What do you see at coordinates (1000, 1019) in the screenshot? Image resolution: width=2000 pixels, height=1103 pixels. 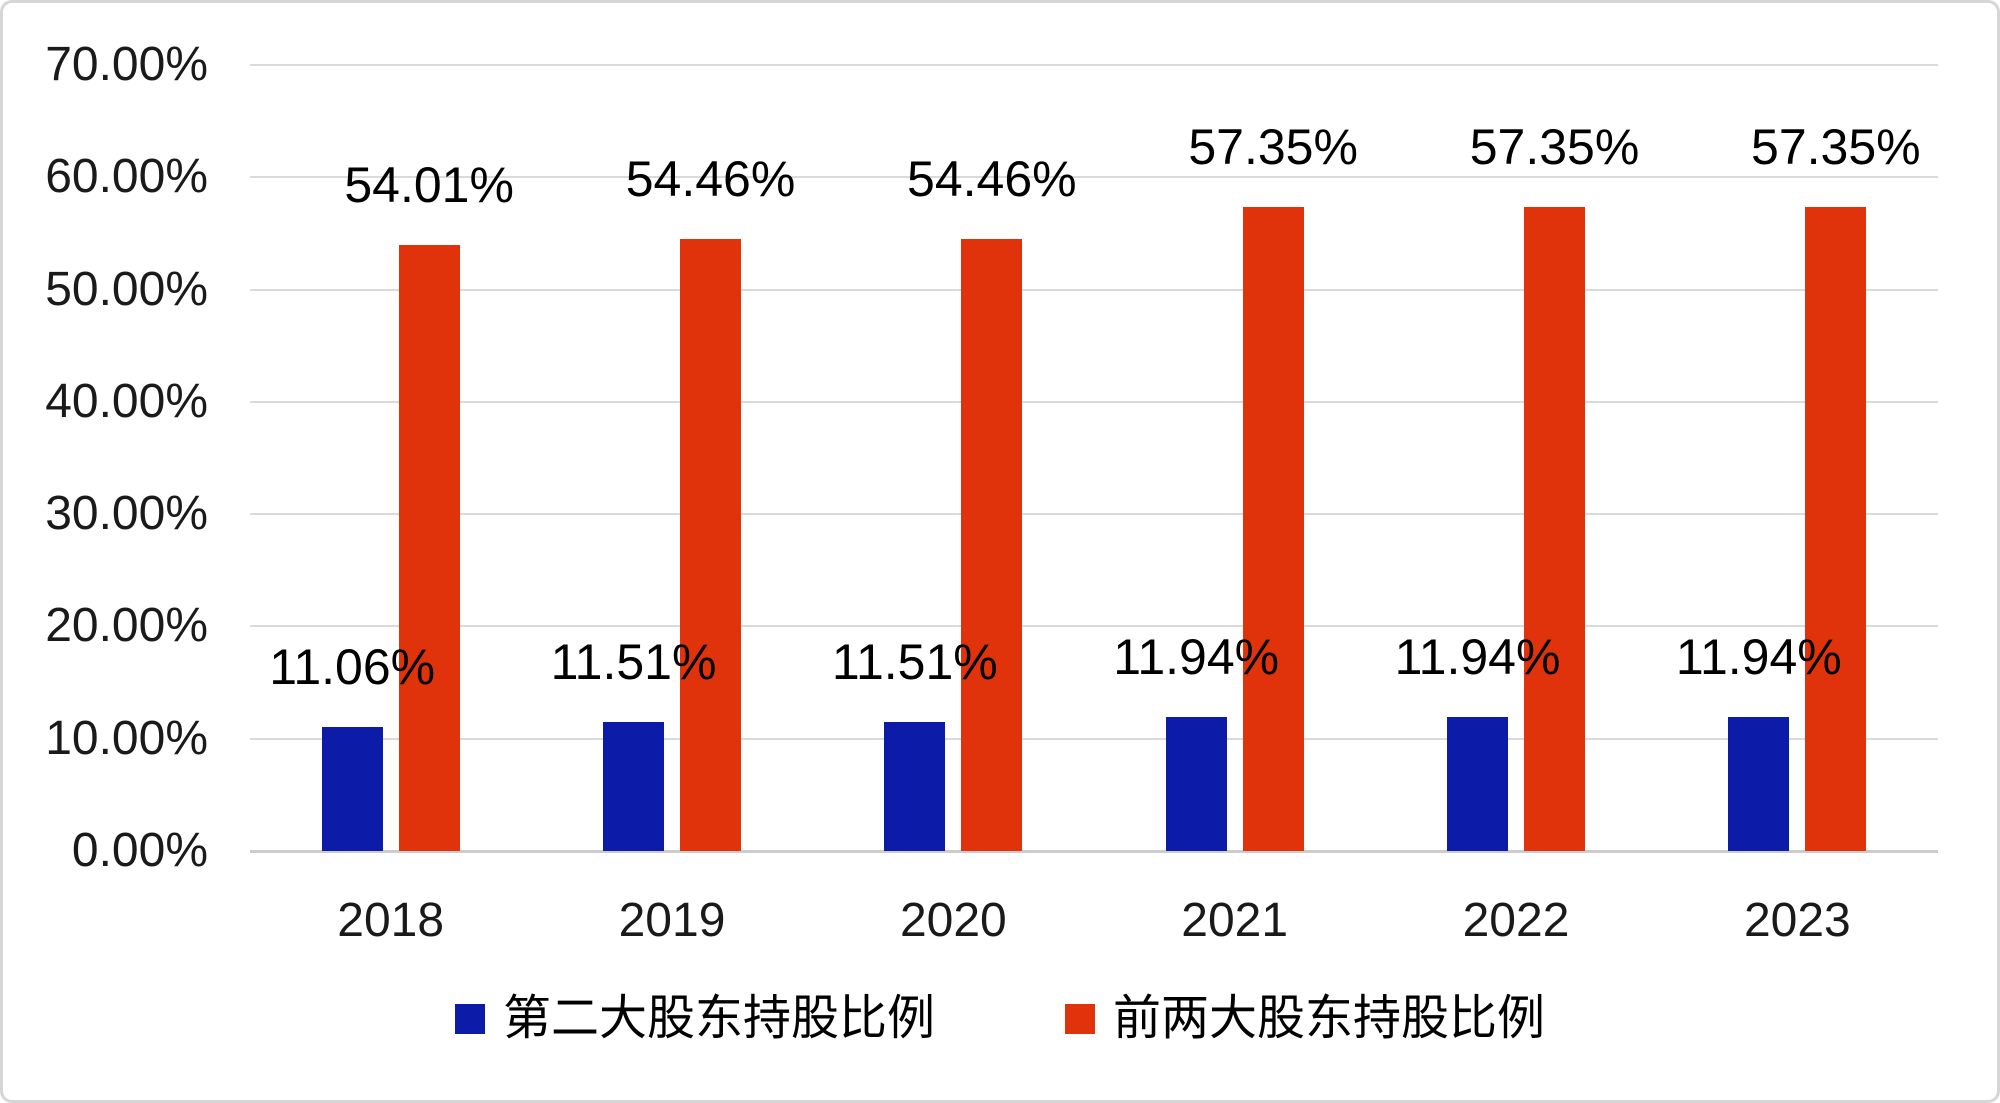 I see `chart-legend: 第二大股东持股比例 前两大股东持股比例` at bounding box center [1000, 1019].